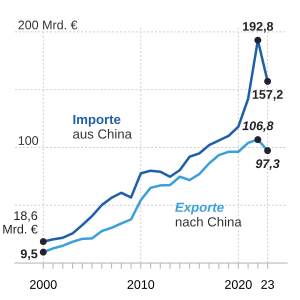 The width and height of the screenshot is (300, 300). Describe the element at coordinates (268, 164) in the screenshot. I see `data-label: 97,3` at that location.